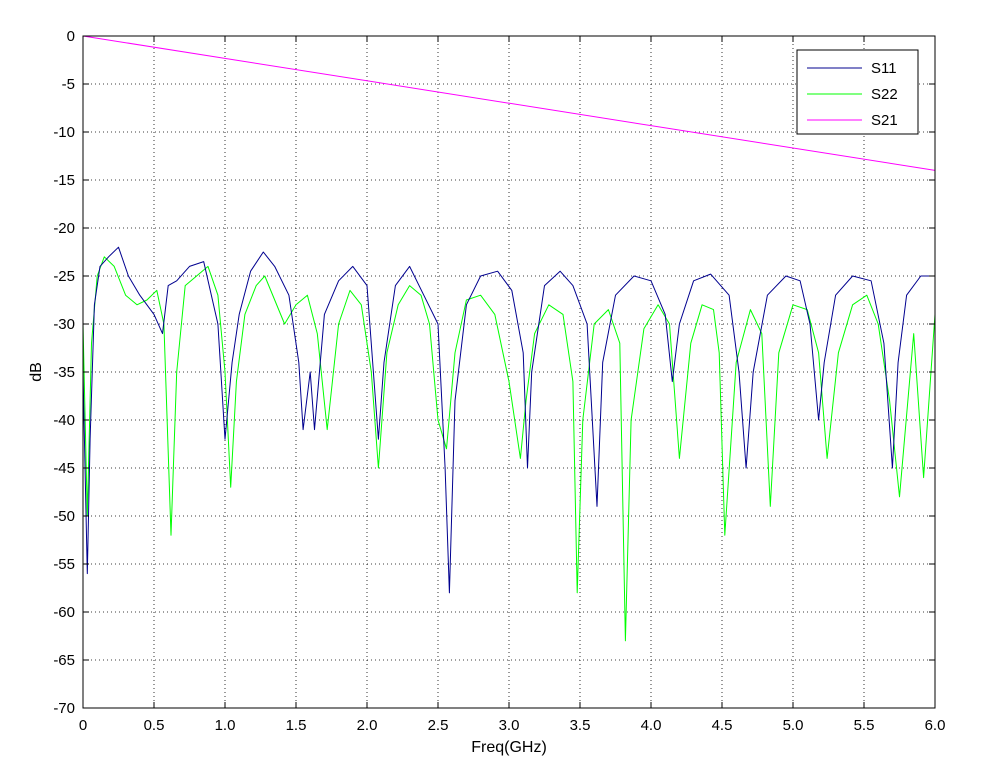  I want to click on y-tick-label: -50, so click(64, 516).